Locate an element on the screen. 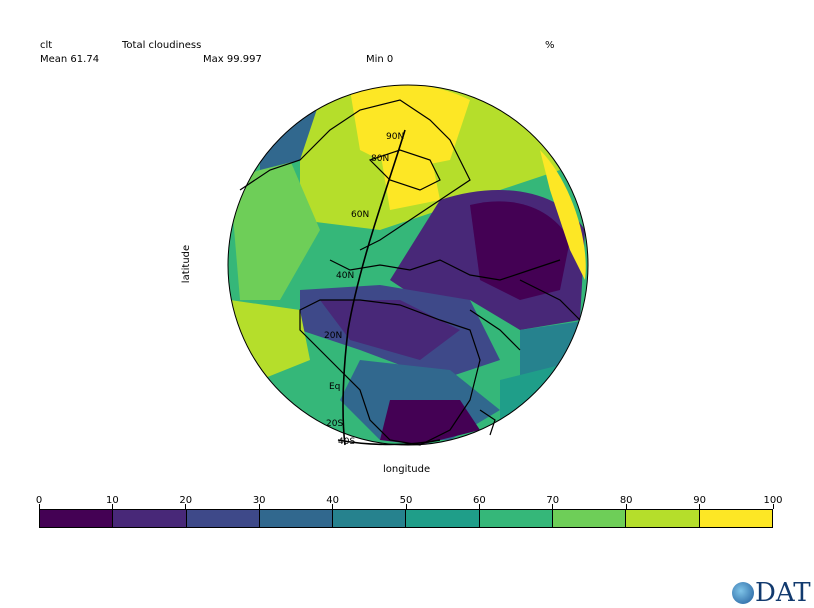 Image resolution: width=814 pixels, height=608 pixels. lat-label-20s: 20S is located at coordinates (334, 424).